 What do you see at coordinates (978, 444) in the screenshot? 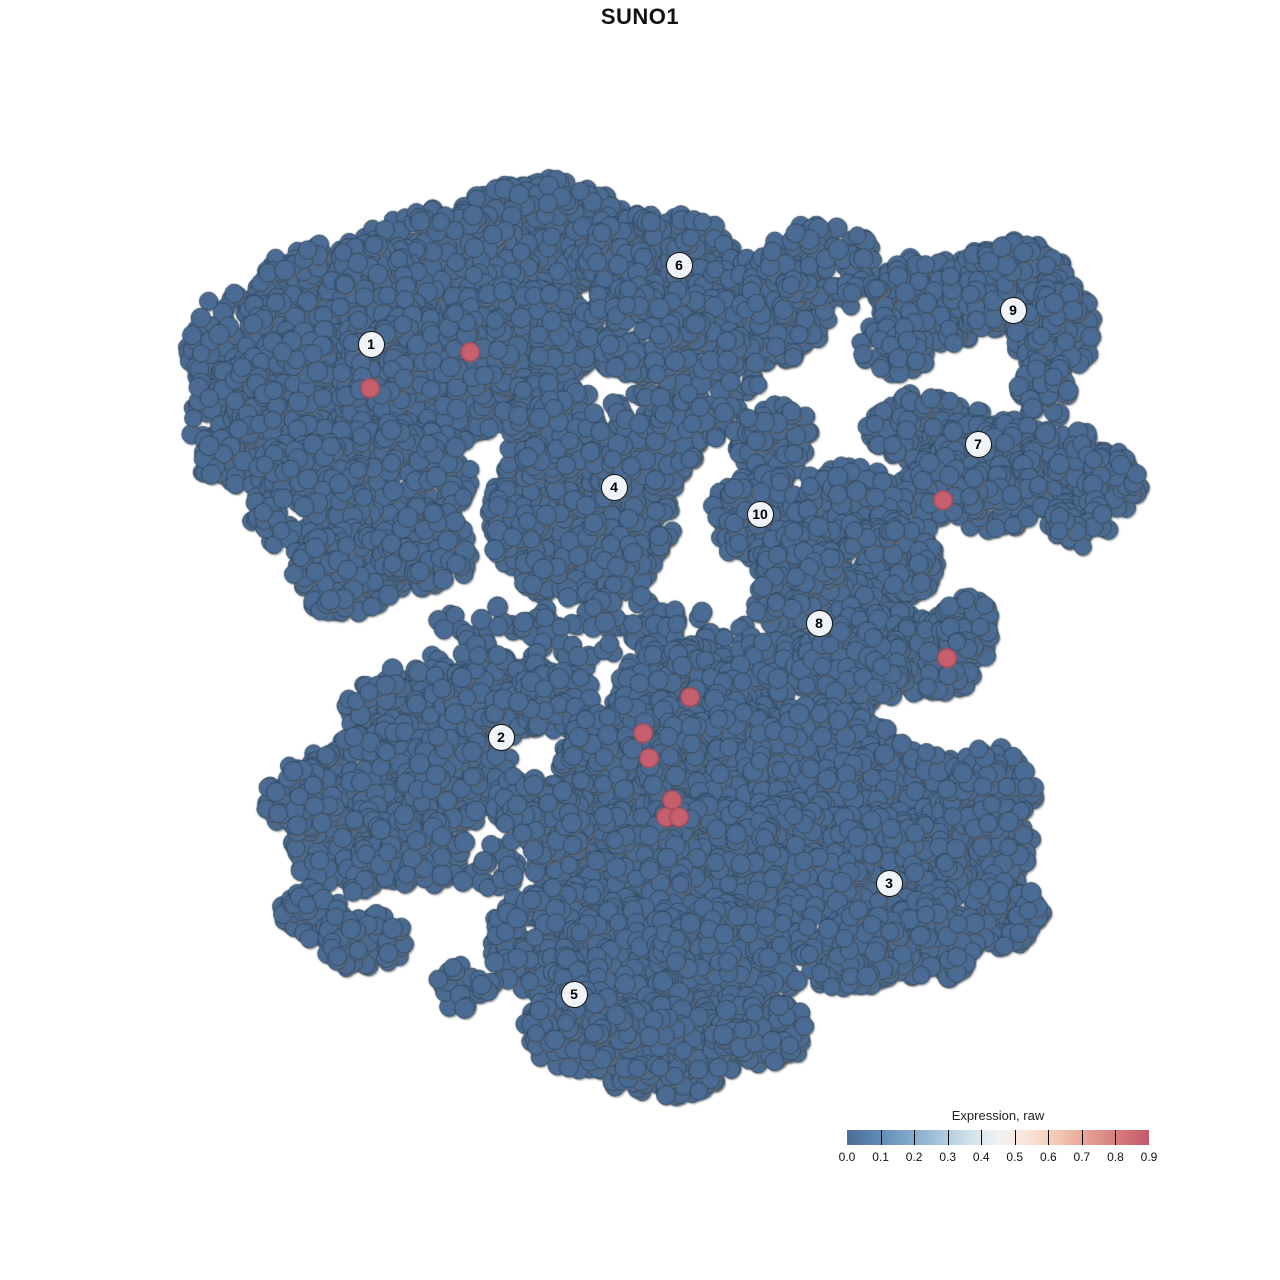
I see `cluster-label-7: 7` at bounding box center [978, 444].